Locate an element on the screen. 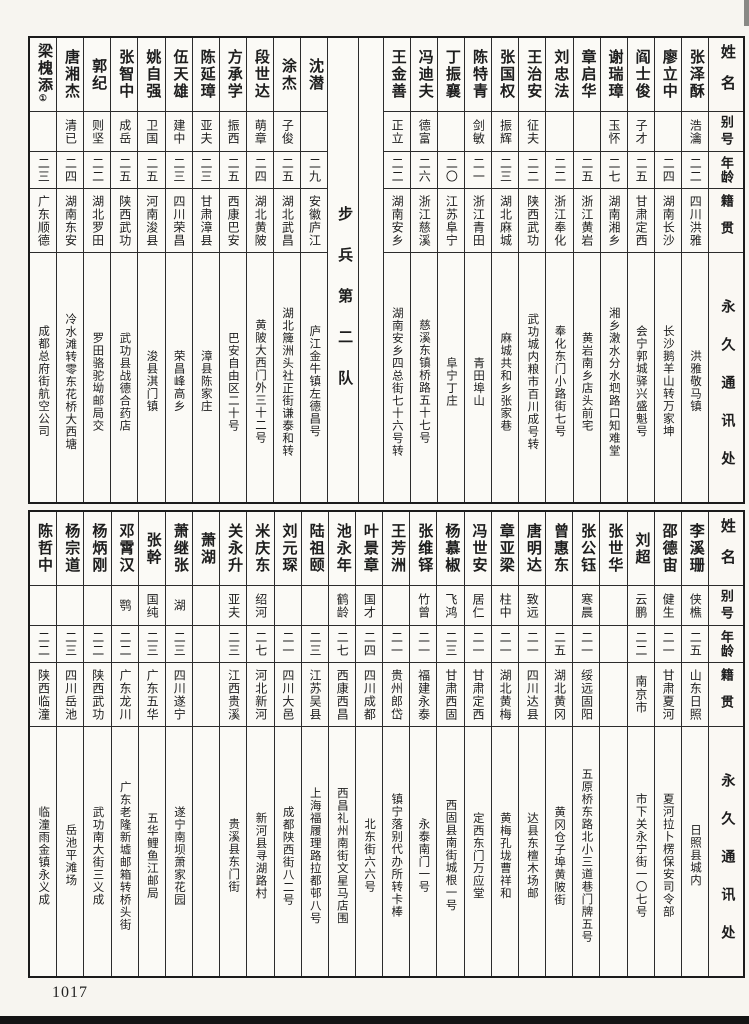 The height and width of the screenshot is (1024, 749). cell-alias: 建中 is located at coordinates (178, 132).